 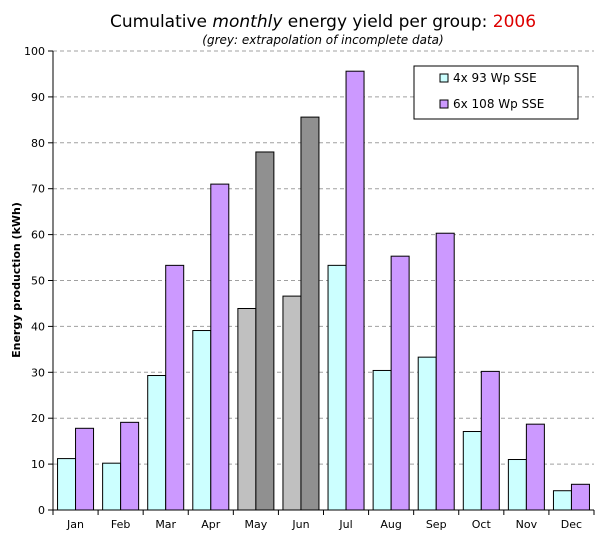 I want to click on legend: 4x 93 Wp SSE 6x 108 Wp SSE, so click(x=496, y=92).